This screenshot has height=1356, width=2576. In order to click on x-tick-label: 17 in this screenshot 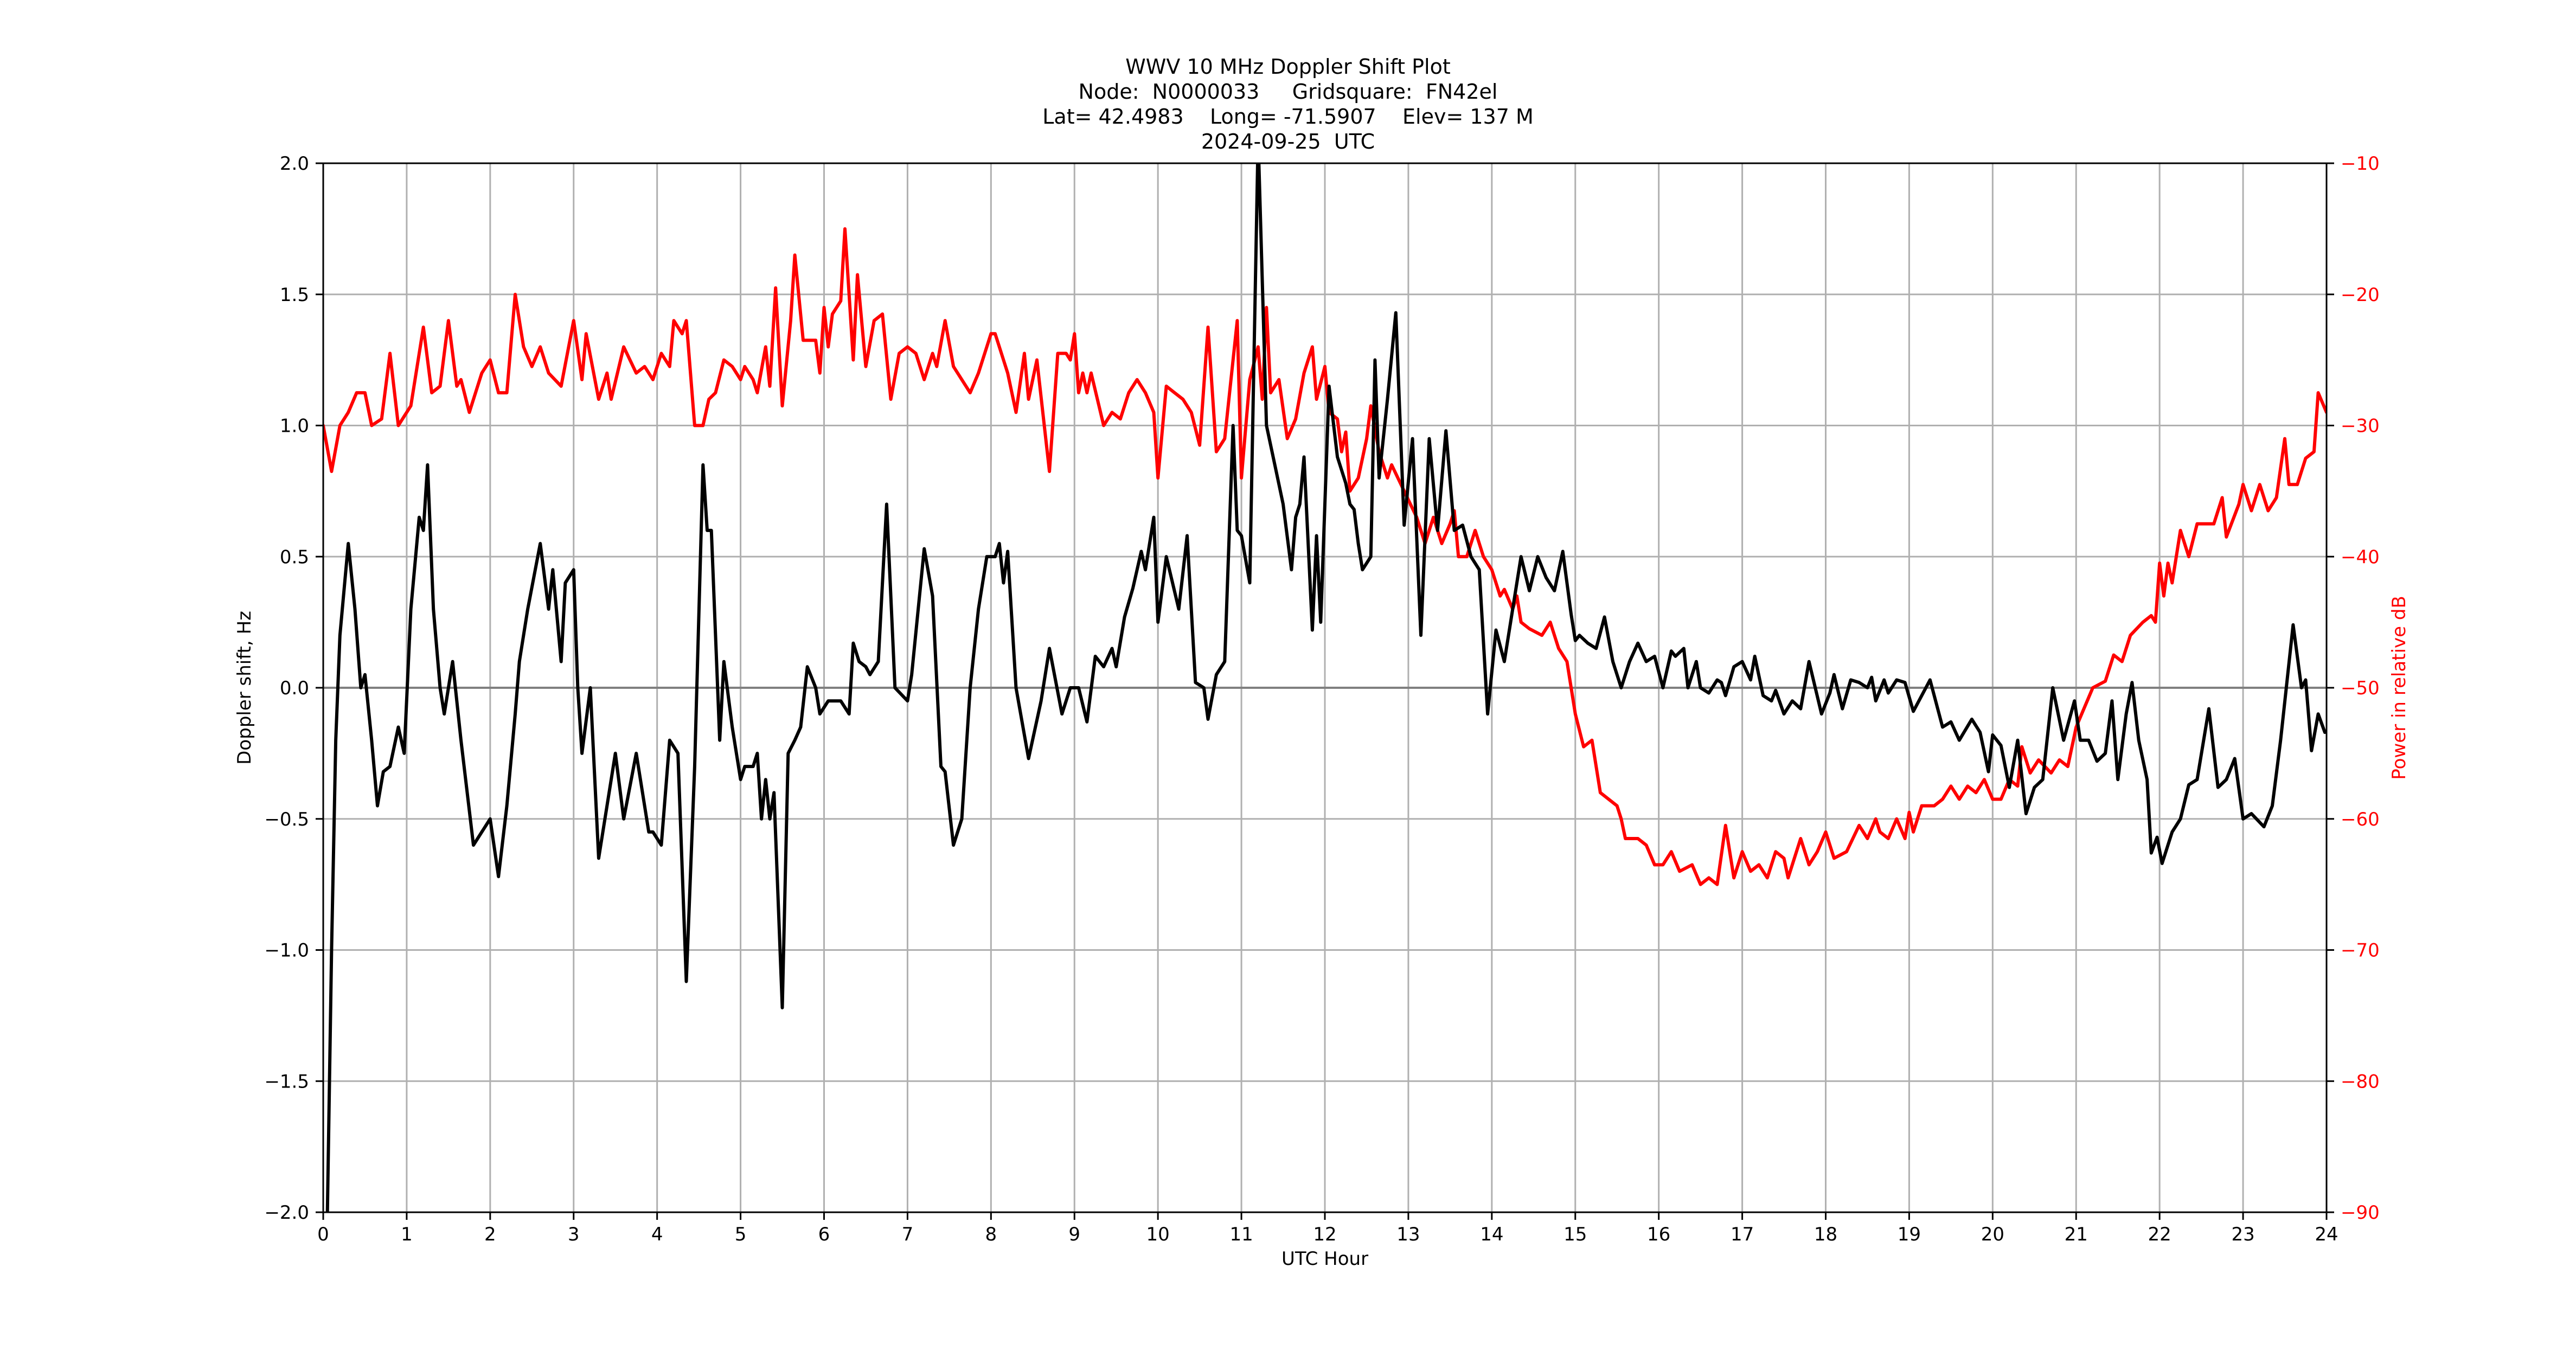, I will do `click(1742, 1234)`.